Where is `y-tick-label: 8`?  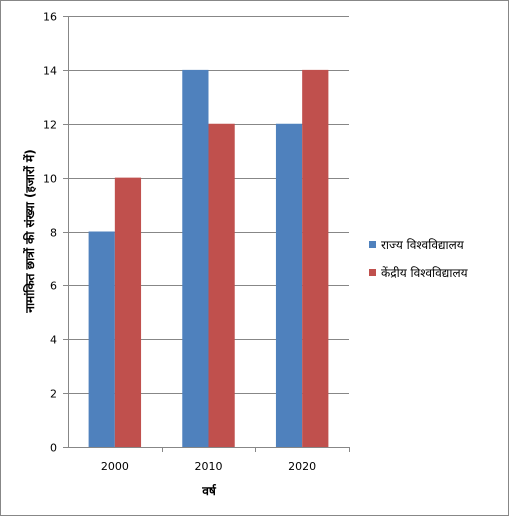
y-tick-label: 8 is located at coordinates (53, 233).